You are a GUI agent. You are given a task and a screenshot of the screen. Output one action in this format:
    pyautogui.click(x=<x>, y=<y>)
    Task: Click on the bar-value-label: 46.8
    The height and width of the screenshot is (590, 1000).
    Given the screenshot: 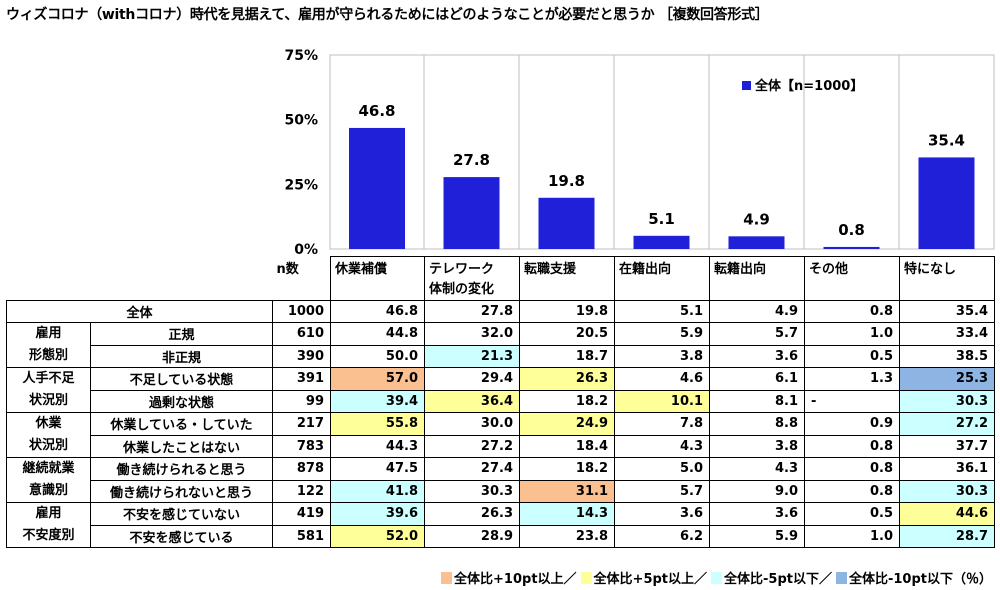 What is the action you would take?
    pyautogui.click(x=376, y=111)
    